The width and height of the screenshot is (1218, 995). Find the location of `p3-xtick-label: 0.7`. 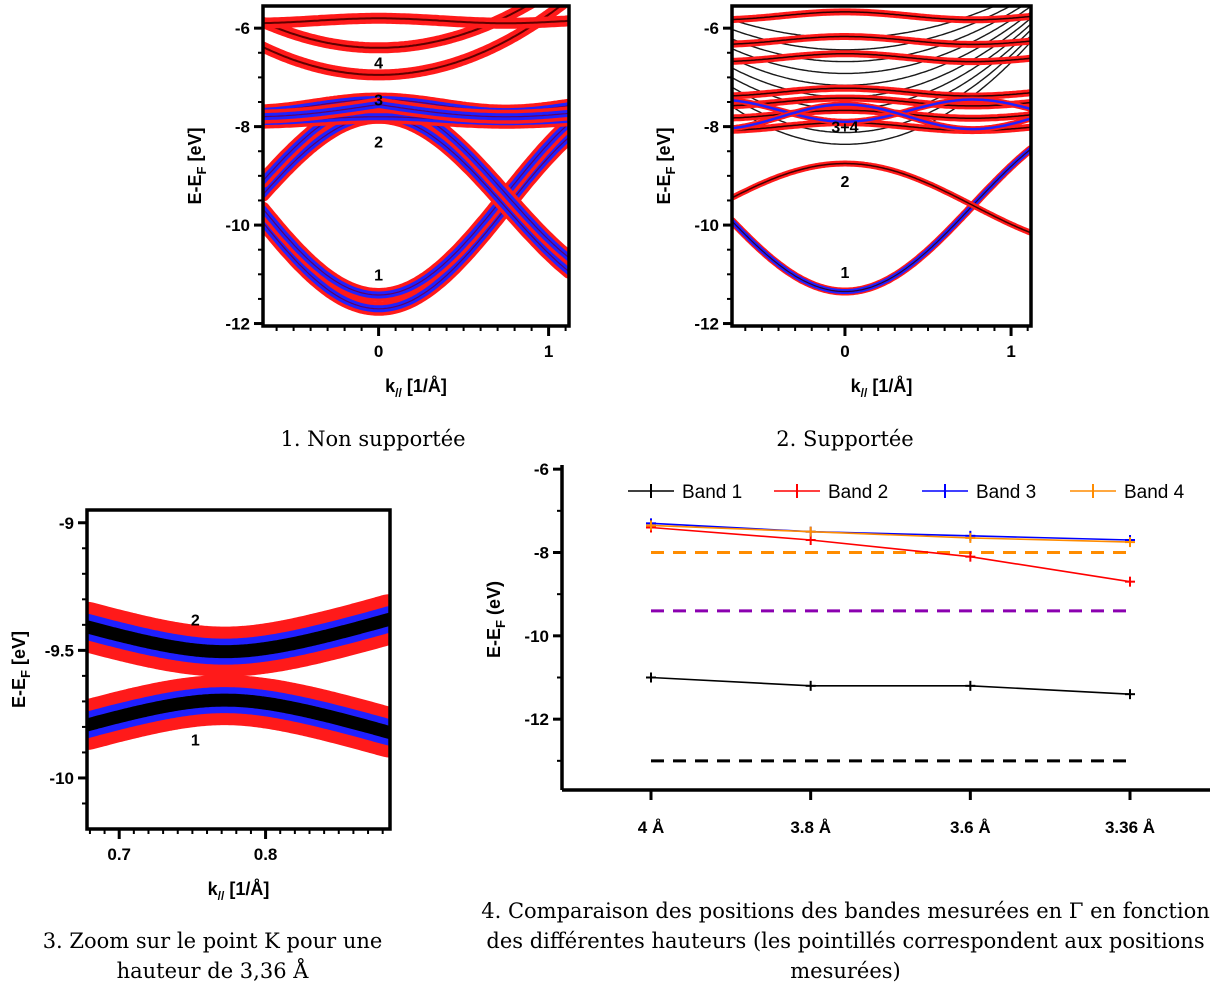

p3-xtick-label: 0.7 is located at coordinates (119, 854).